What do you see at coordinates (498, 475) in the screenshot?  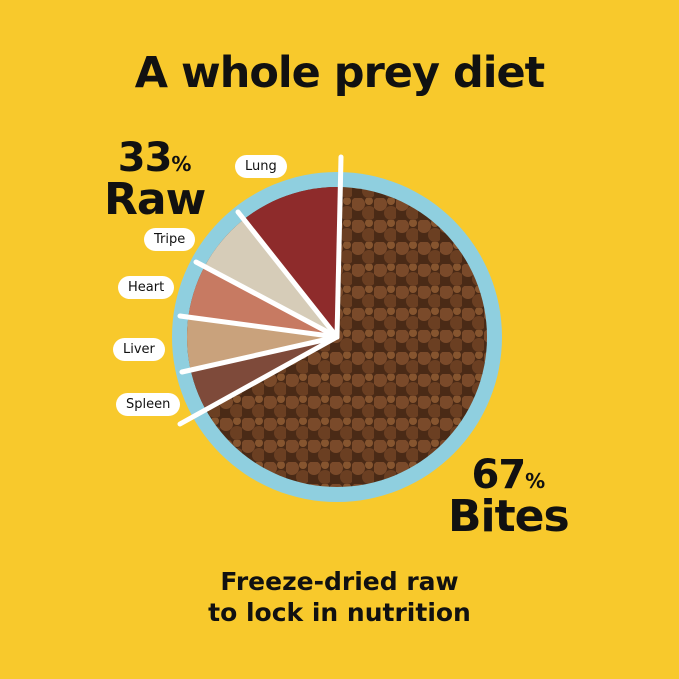 I see `bites-percent: 67` at bounding box center [498, 475].